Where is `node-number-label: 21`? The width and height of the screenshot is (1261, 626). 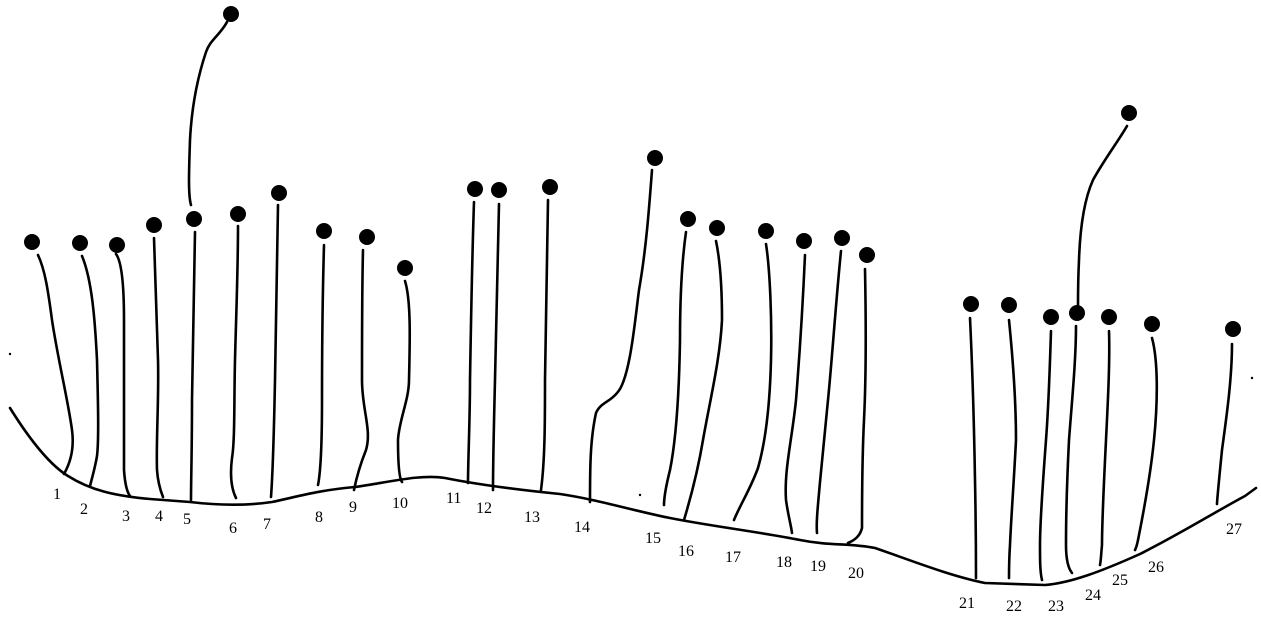
node-number-label: 21 is located at coordinates (967, 603).